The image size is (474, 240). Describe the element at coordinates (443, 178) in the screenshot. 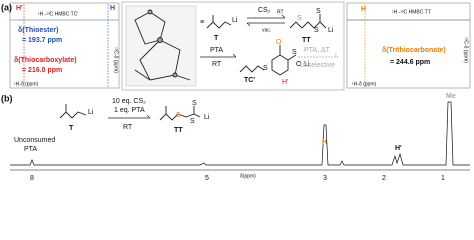

I see `4: 1` at that location.